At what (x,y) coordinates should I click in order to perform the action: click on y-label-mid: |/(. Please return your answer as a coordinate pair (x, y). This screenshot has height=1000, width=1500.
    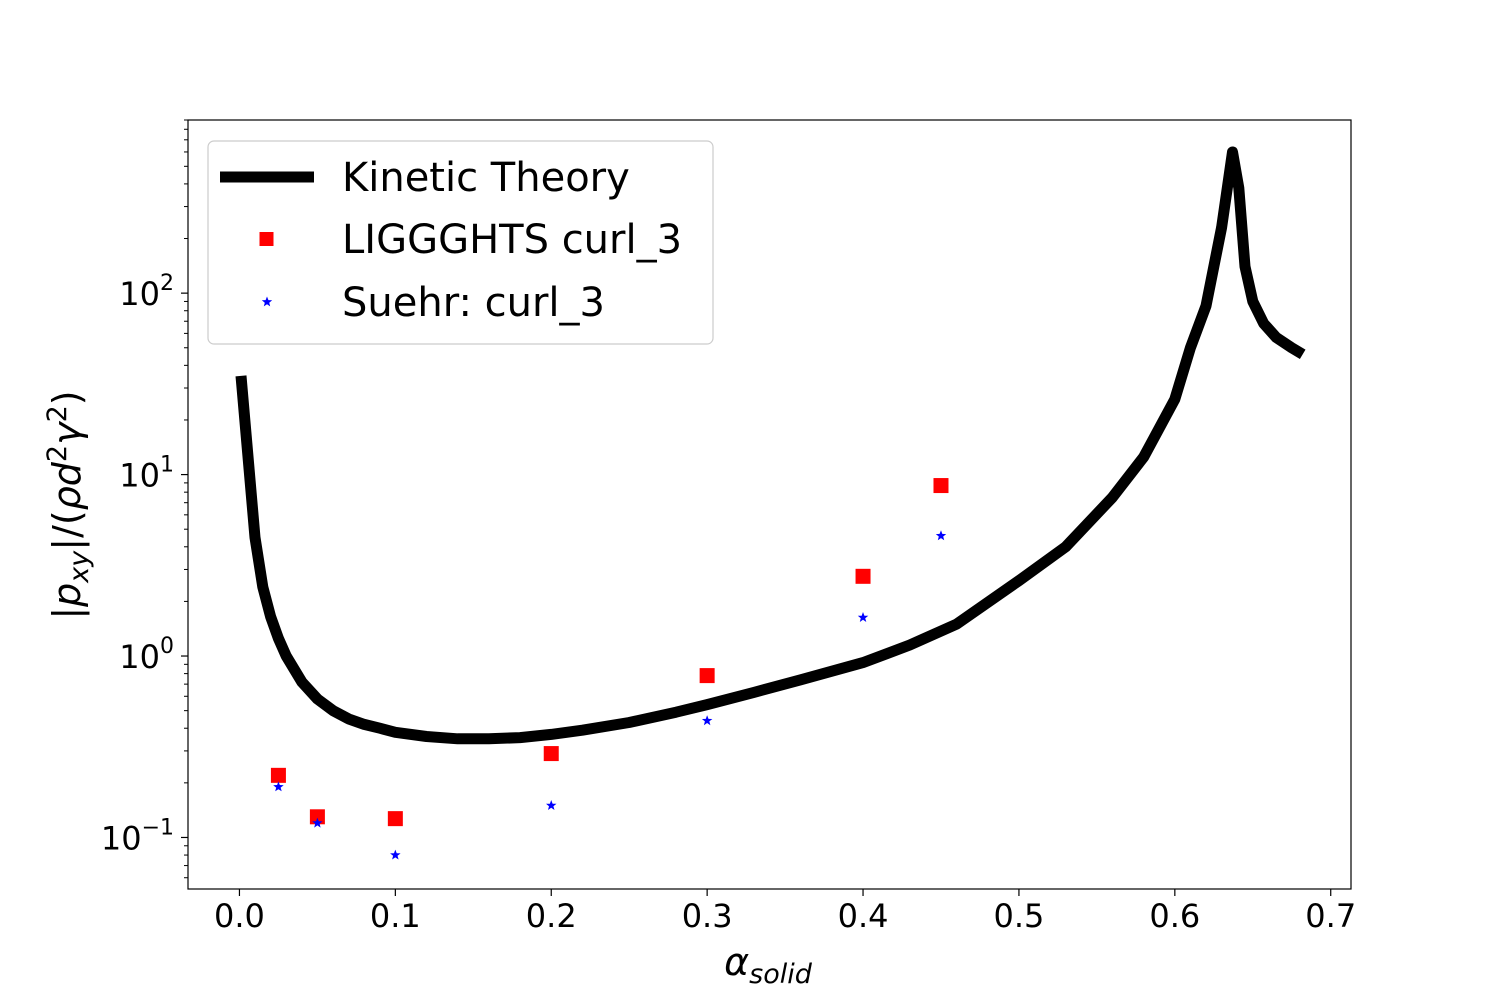
    Looking at the image, I should click on (67, 530).